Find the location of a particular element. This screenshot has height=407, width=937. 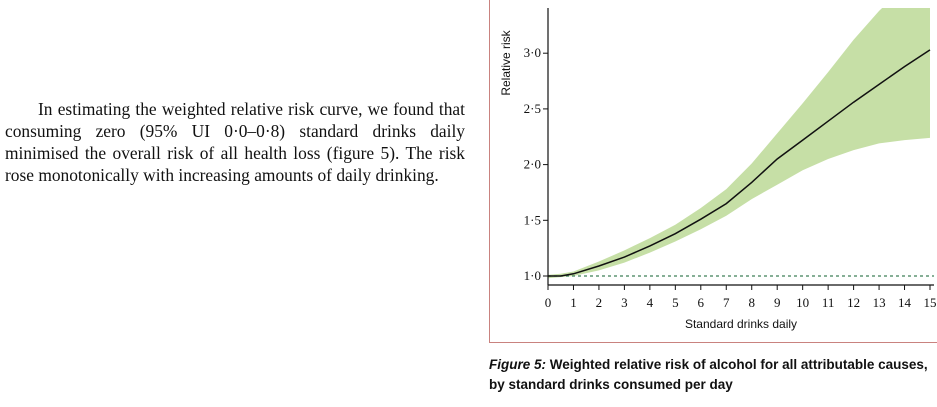

x-tick-label: 5 is located at coordinates (675, 302).